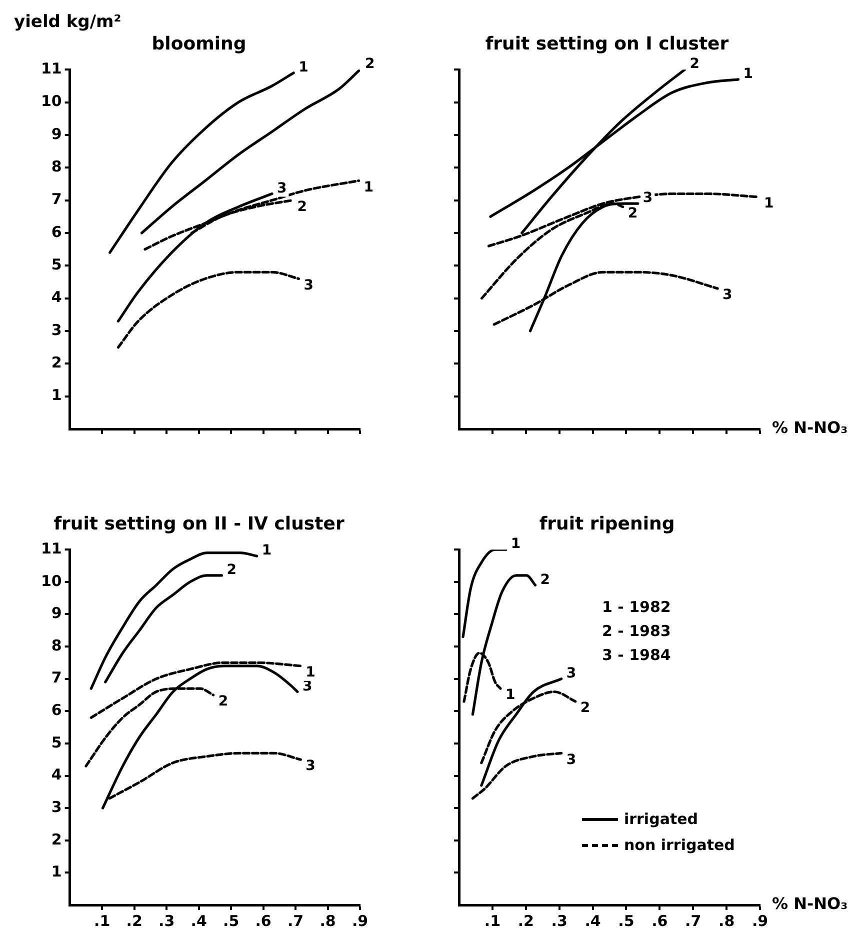 The width and height of the screenshot is (852, 930). Describe the element at coordinates (199, 43) in the screenshot. I see `chart-title: blooming` at that location.